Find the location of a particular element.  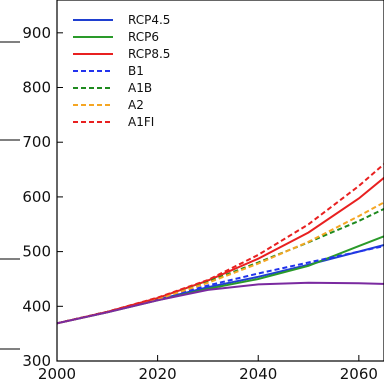

x-tick-label: 2020 is located at coordinates (158, 374).